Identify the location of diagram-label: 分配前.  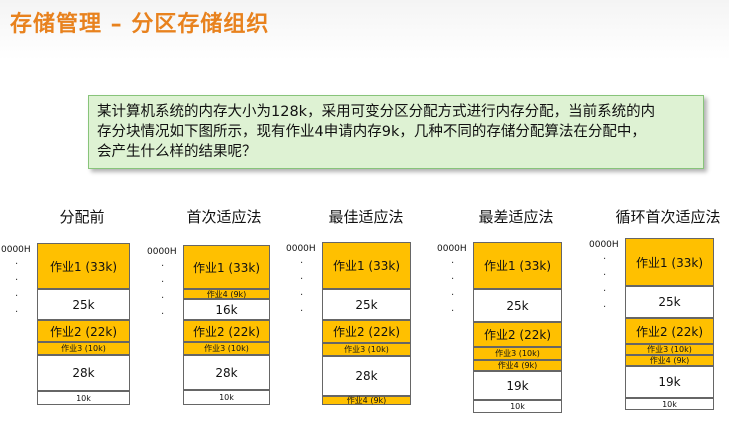
(82, 217).